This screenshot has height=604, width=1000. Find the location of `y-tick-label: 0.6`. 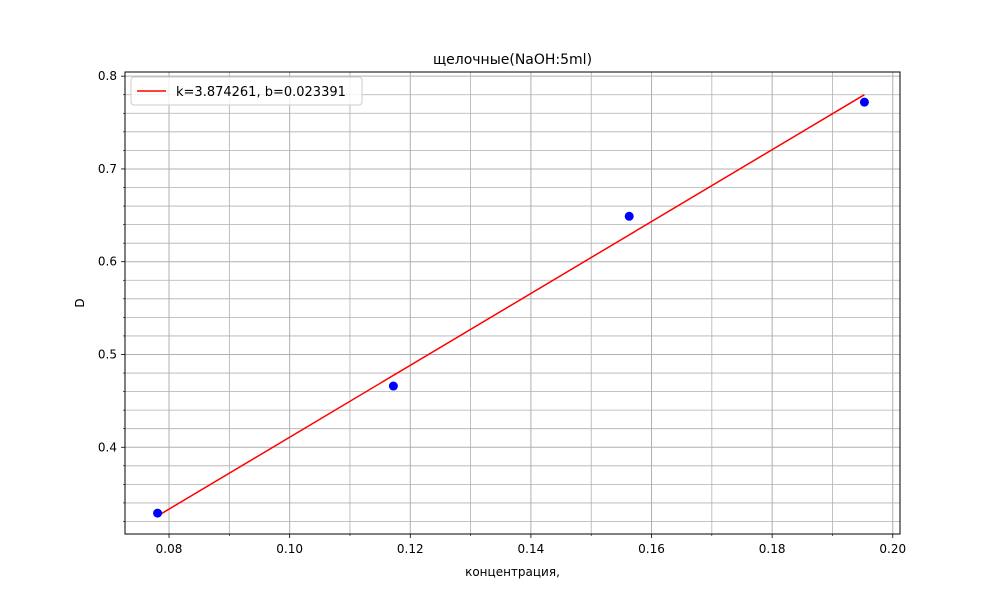

y-tick-label: 0.6 is located at coordinates (107, 262).